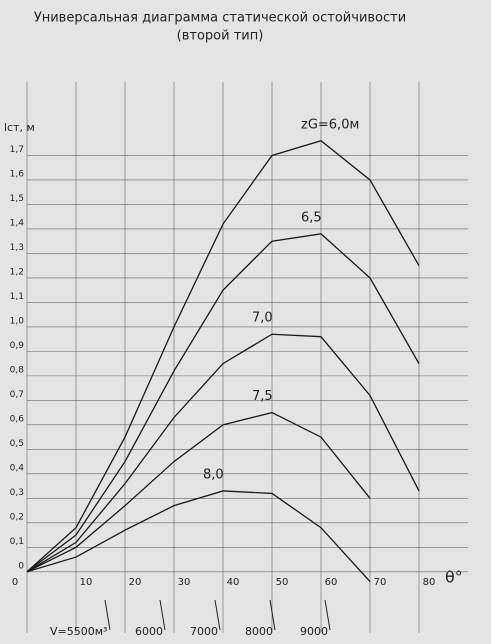 The height and width of the screenshot is (644, 491). What do you see at coordinates (17, 248) in the screenshot?
I see `y-tick-label: 1,3` at bounding box center [17, 248].